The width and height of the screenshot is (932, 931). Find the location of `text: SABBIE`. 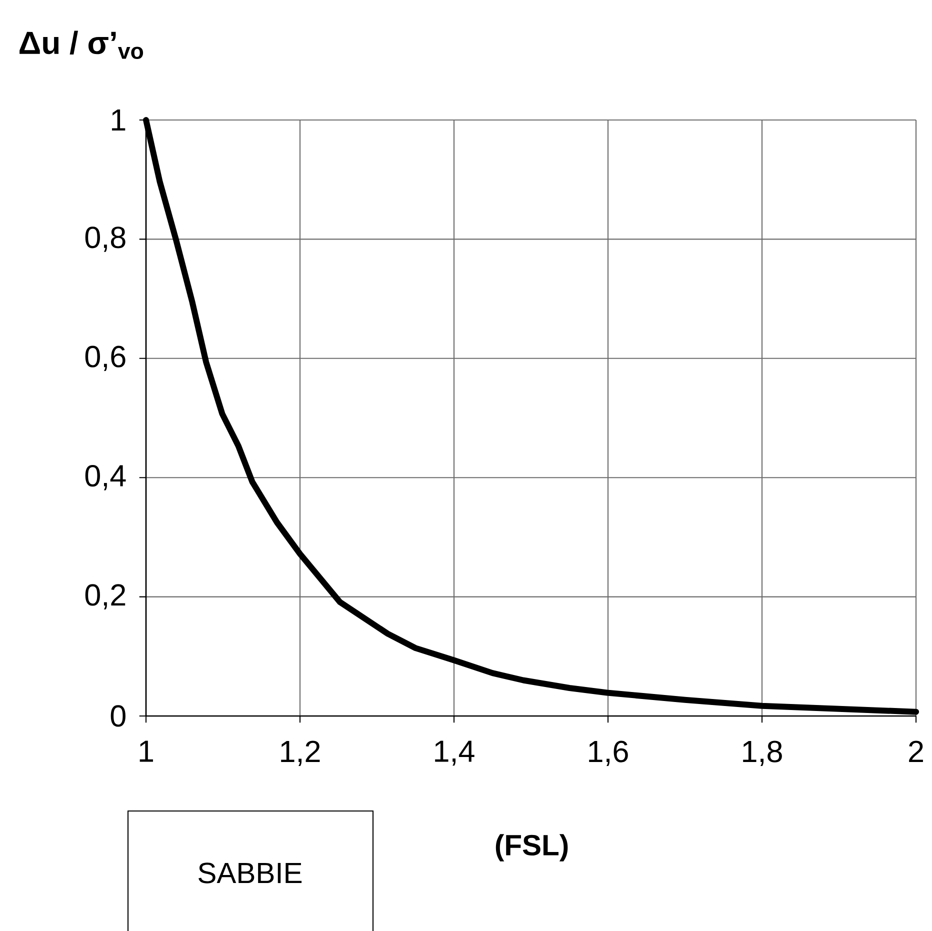

text: SABBIE is located at coordinates (250, 873).